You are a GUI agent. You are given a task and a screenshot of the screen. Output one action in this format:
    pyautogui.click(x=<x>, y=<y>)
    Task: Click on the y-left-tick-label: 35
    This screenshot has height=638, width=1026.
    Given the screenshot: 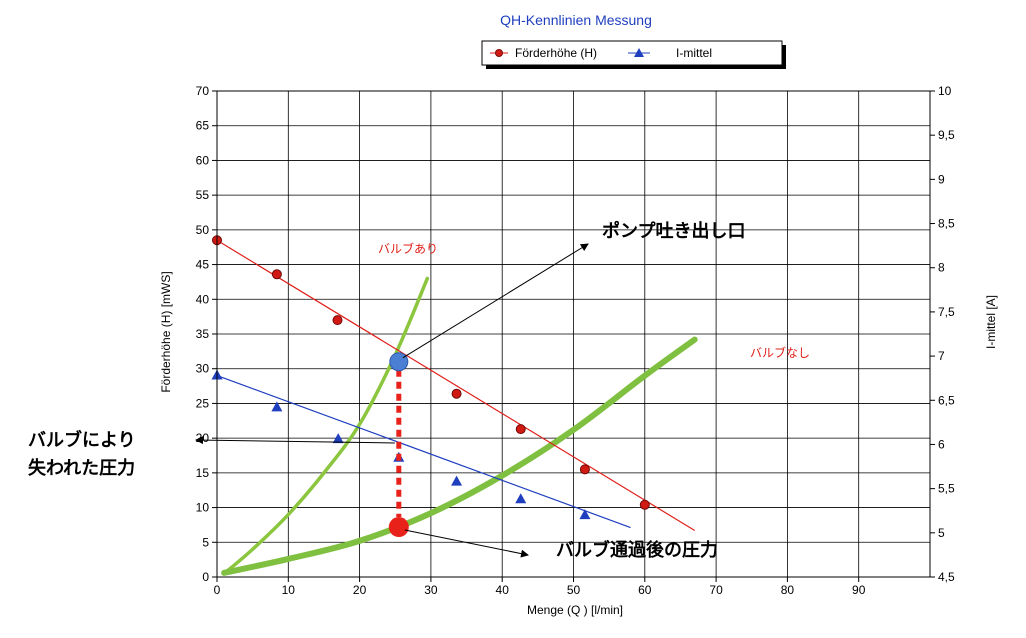 What is the action you would take?
    pyautogui.click(x=203, y=334)
    